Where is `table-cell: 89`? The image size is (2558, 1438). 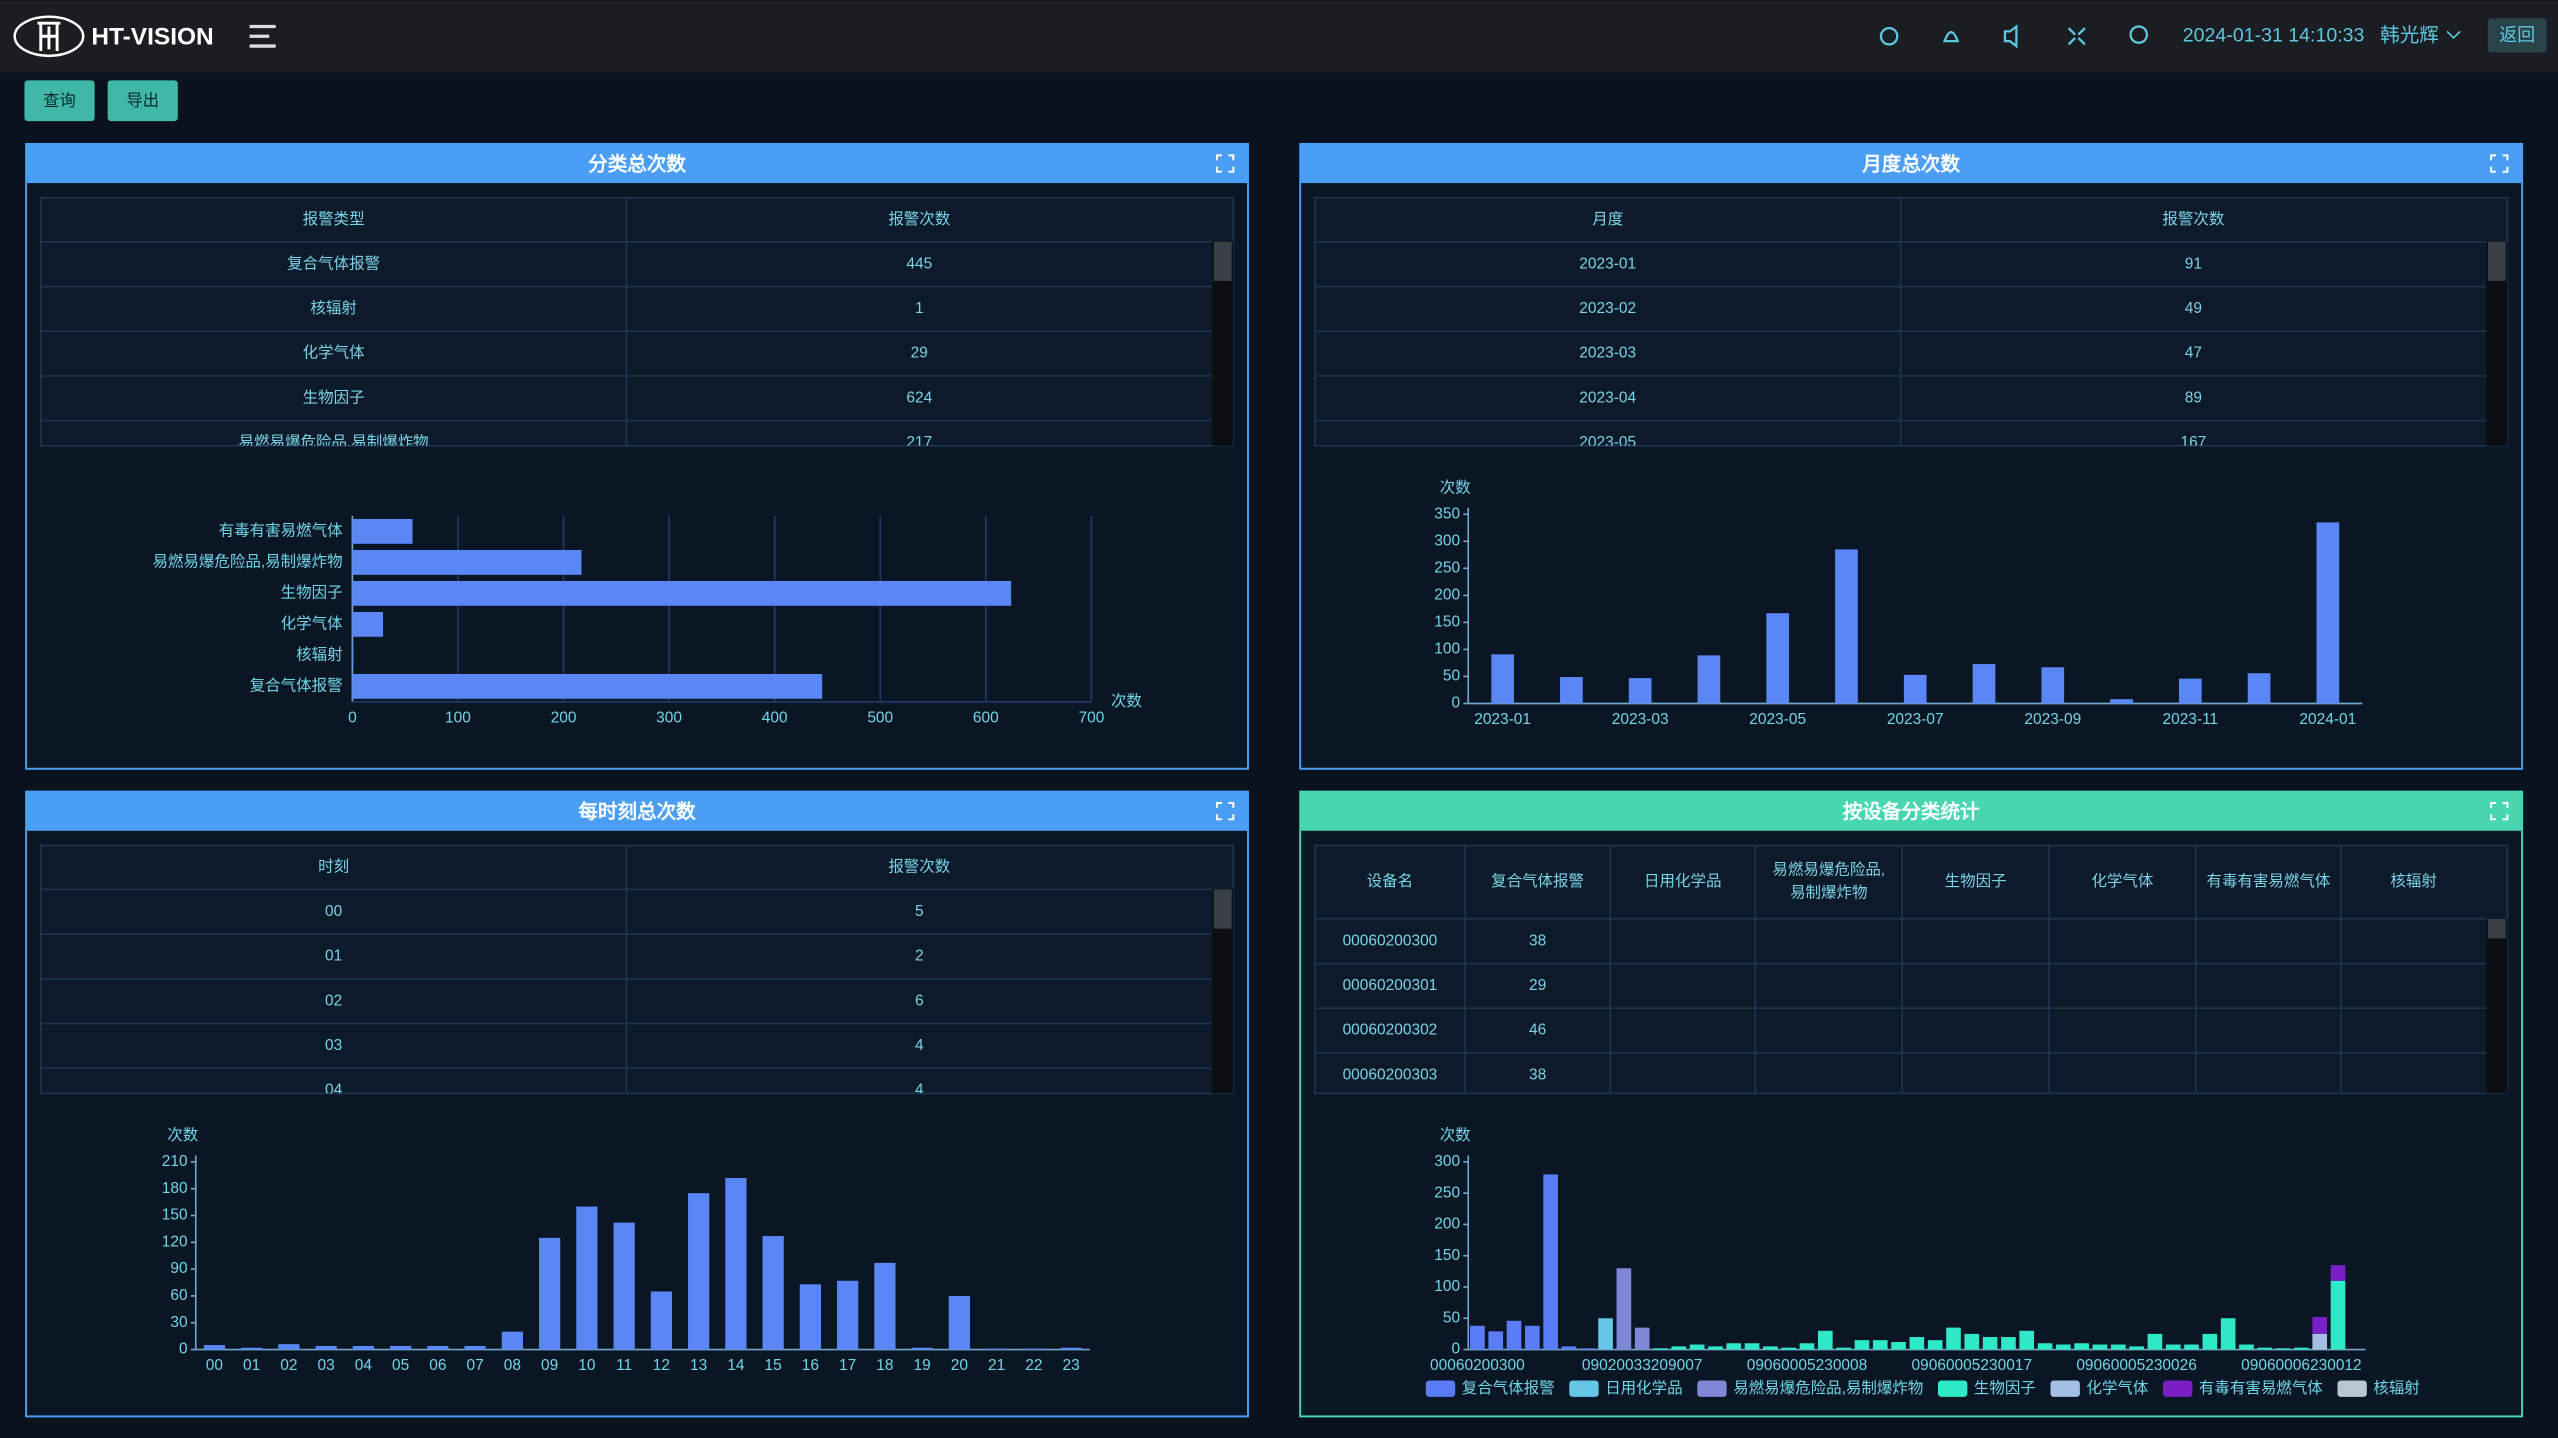 table-cell: 89 is located at coordinates (2193, 397).